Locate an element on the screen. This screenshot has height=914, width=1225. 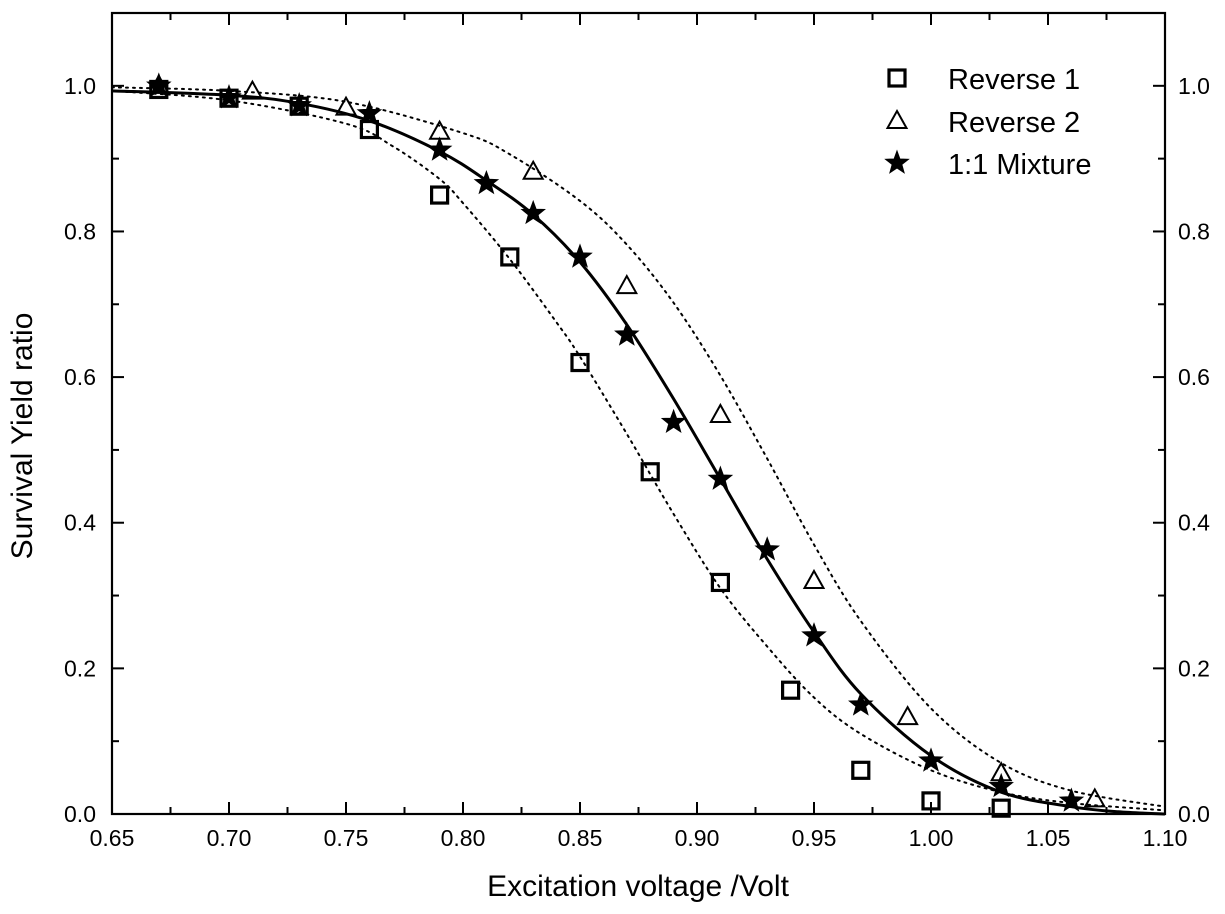
y-tick-label: 0.8 is located at coordinates (80, 231).